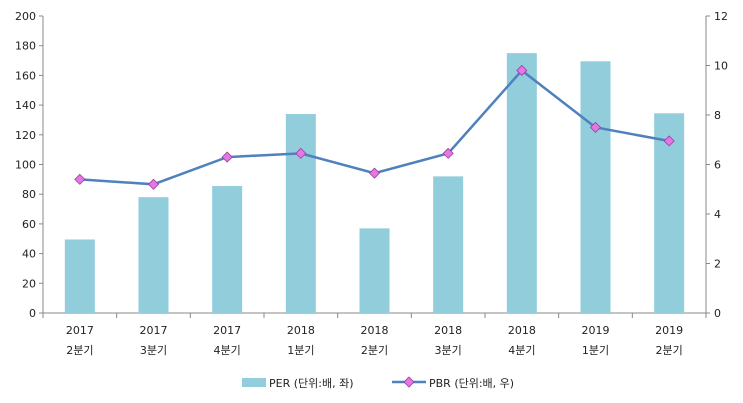  Describe the element at coordinates (717, 115) in the screenshot. I see `right-tick-label: 8` at that location.